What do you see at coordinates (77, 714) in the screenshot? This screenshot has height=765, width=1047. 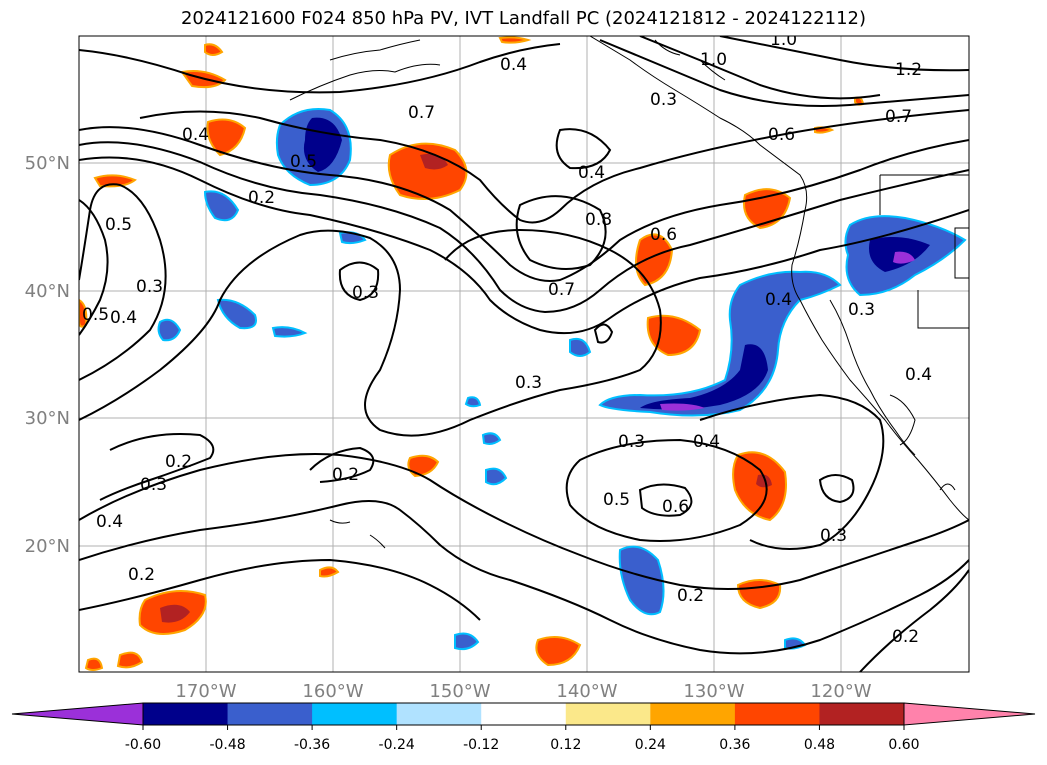 I see `colorbar-extend-min` at bounding box center [77, 714].